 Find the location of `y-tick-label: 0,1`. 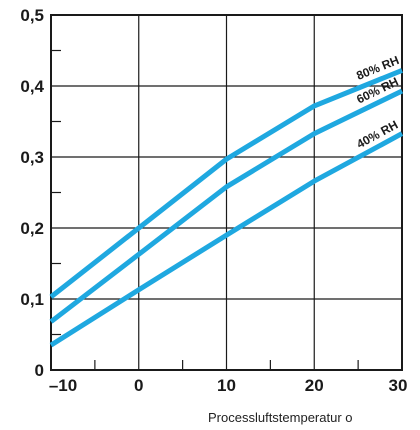

y-tick-label: 0,1 is located at coordinates (32, 299).